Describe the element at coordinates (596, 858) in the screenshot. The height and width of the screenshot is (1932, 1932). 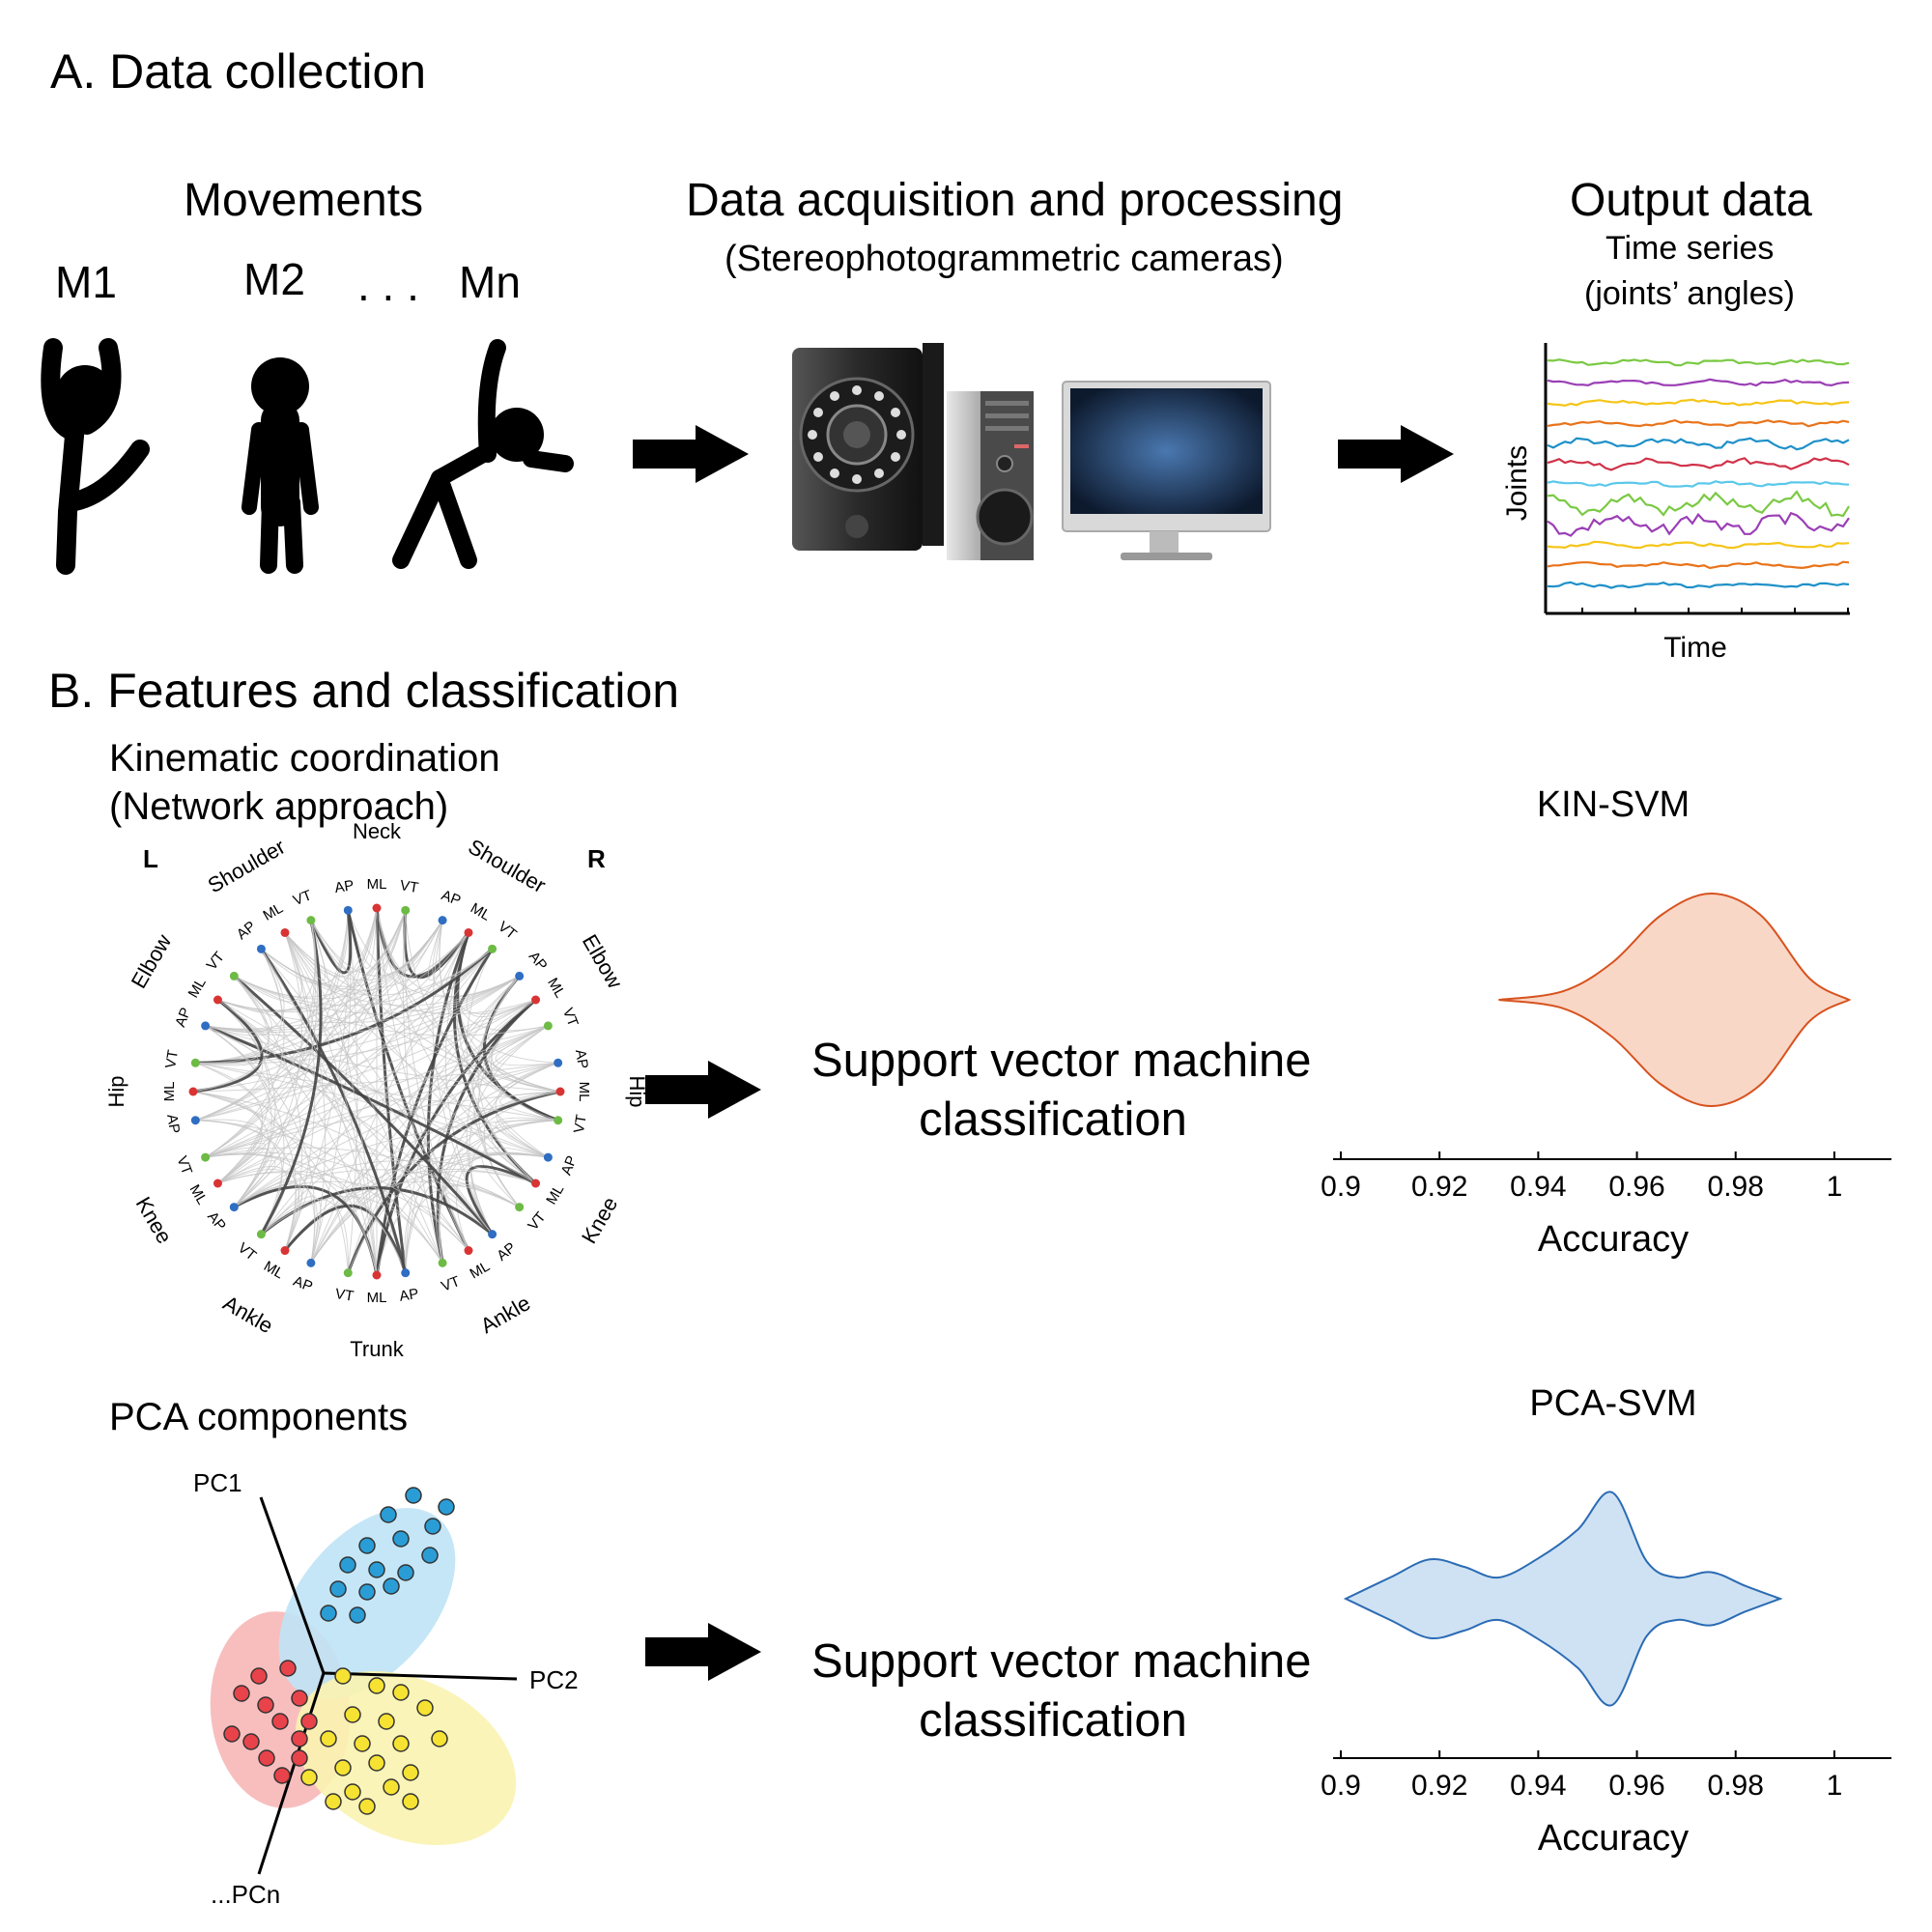
I see `network-right-label: R` at that location.